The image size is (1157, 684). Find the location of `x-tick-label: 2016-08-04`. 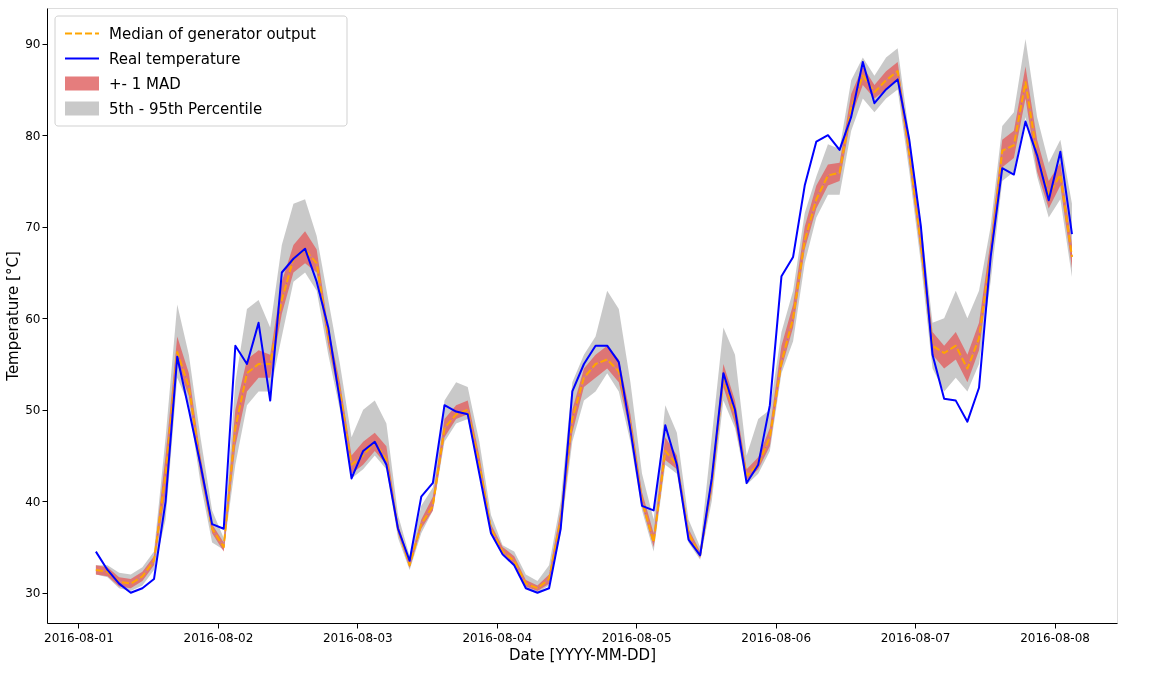

x-tick-label: 2016-08-04 is located at coordinates (497, 637).